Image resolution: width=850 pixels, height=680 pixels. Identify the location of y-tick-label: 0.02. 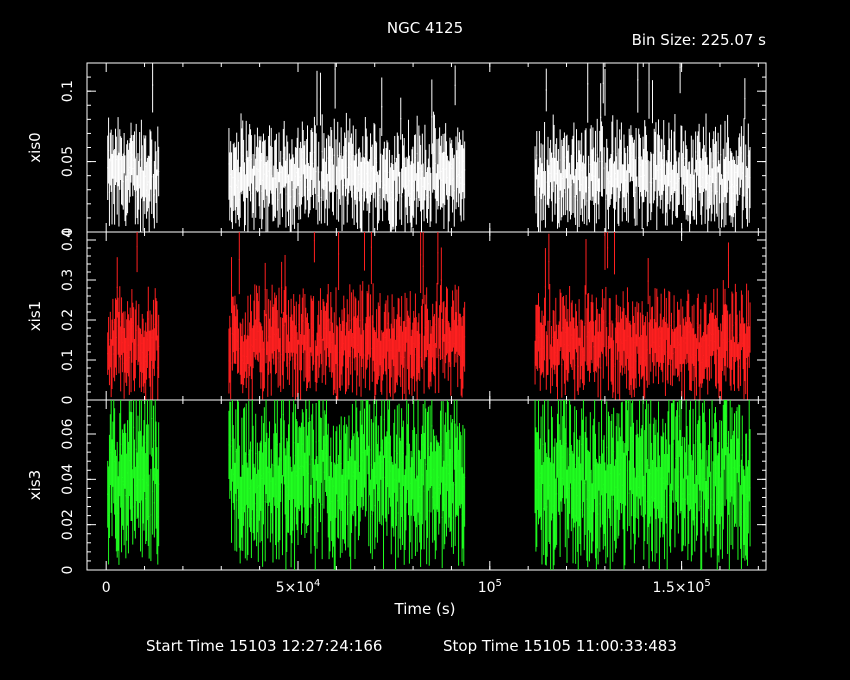
(68, 524).